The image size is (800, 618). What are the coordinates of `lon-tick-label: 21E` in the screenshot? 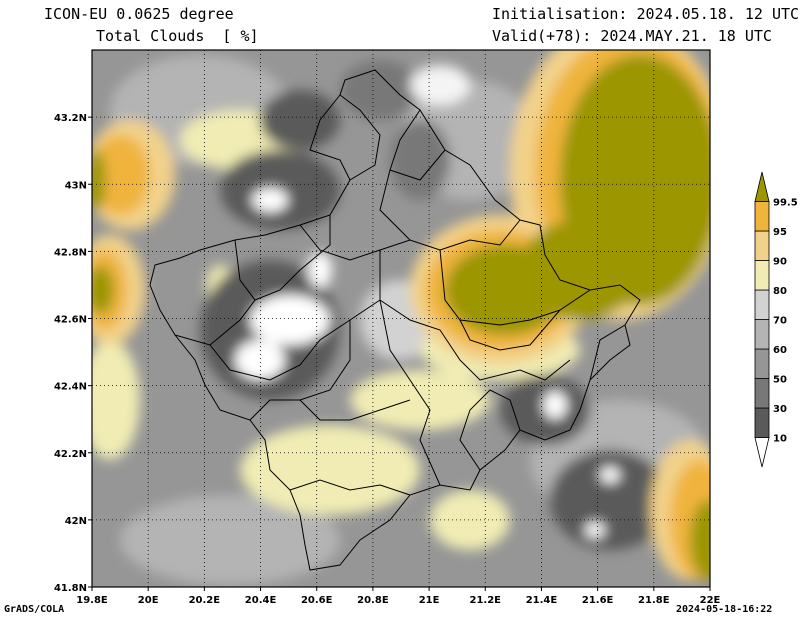 It's located at (429, 600).